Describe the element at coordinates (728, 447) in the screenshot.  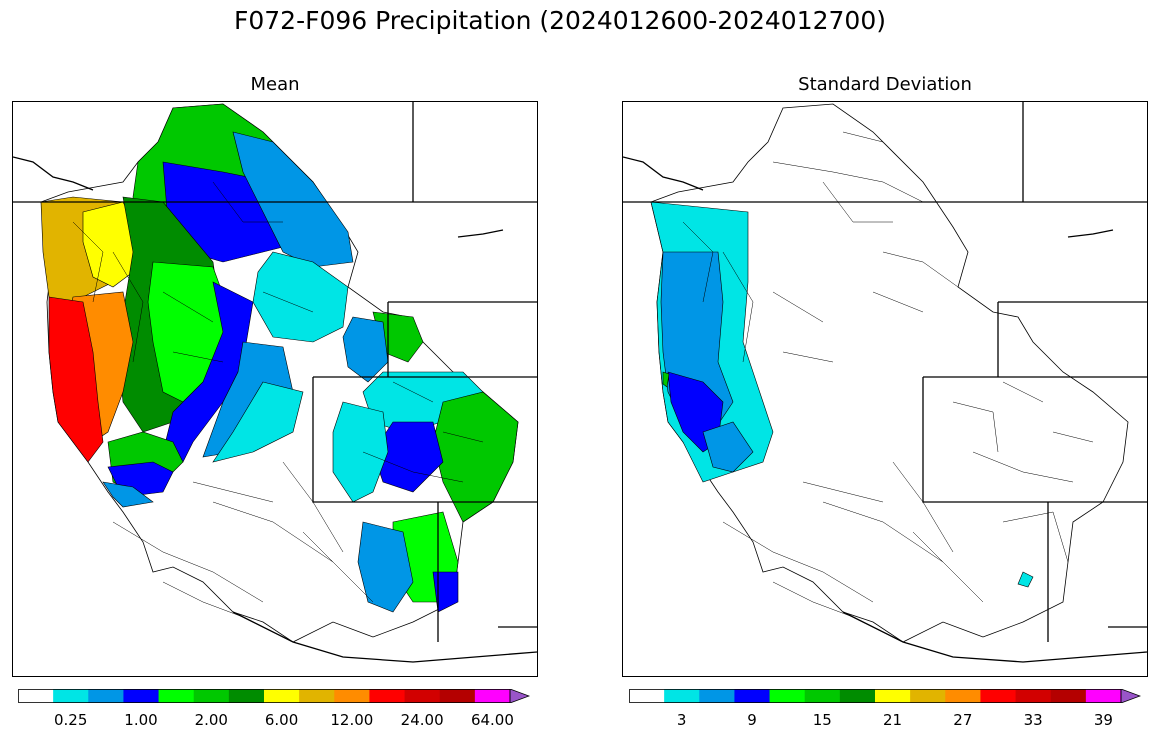
I see `std-zone-lightblue-south` at that location.